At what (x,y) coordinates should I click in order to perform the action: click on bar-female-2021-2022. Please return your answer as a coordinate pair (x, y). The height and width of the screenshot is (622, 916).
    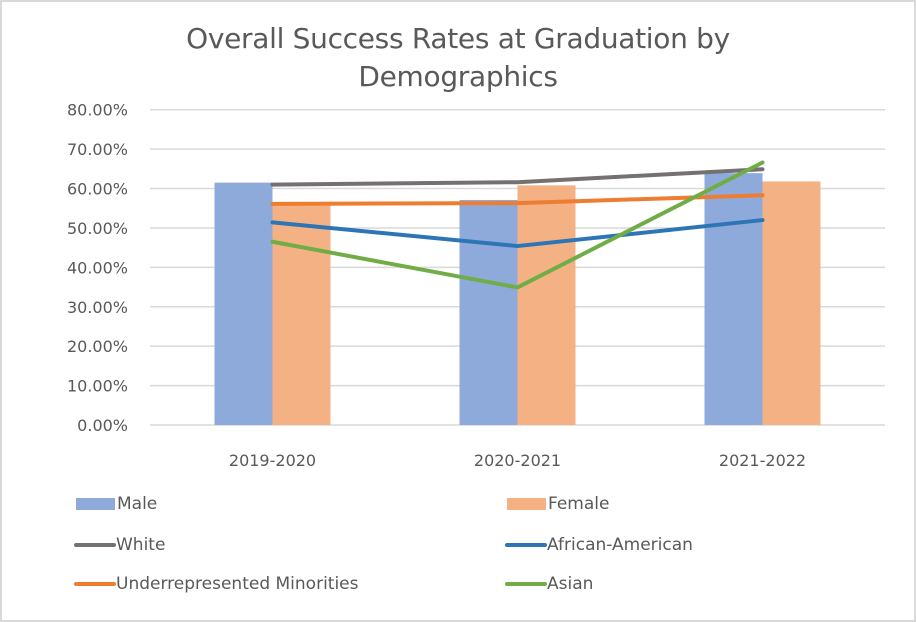
    Looking at the image, I should click on (791, 303).